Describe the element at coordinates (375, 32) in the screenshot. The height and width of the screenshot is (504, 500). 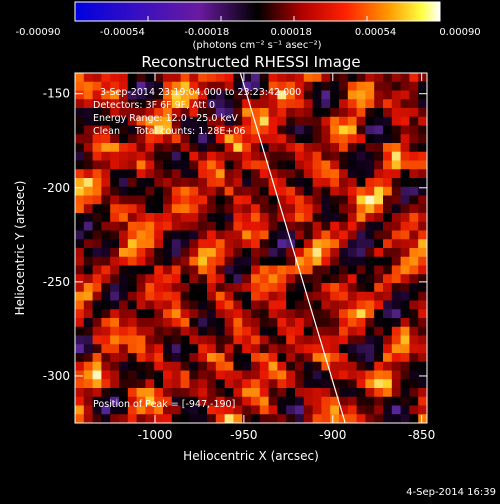
I see `colorbar-tick-label: 0.00054` at that location.